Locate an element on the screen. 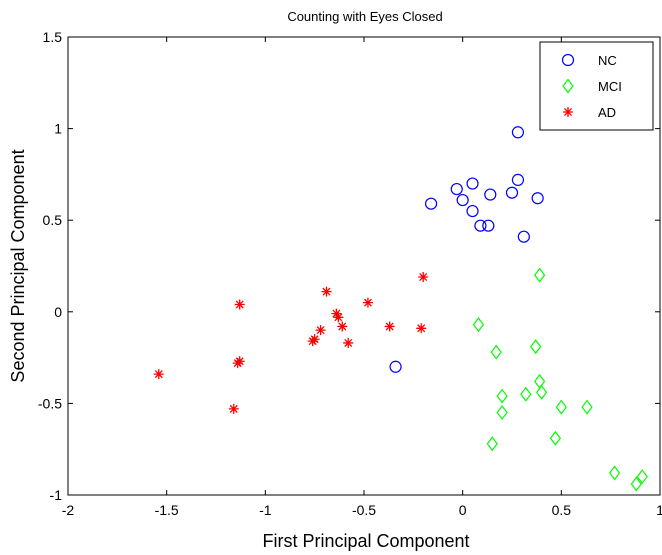 The height and width of the screenshot is (555, 662). series-mci is located at coordinates (560, 379).